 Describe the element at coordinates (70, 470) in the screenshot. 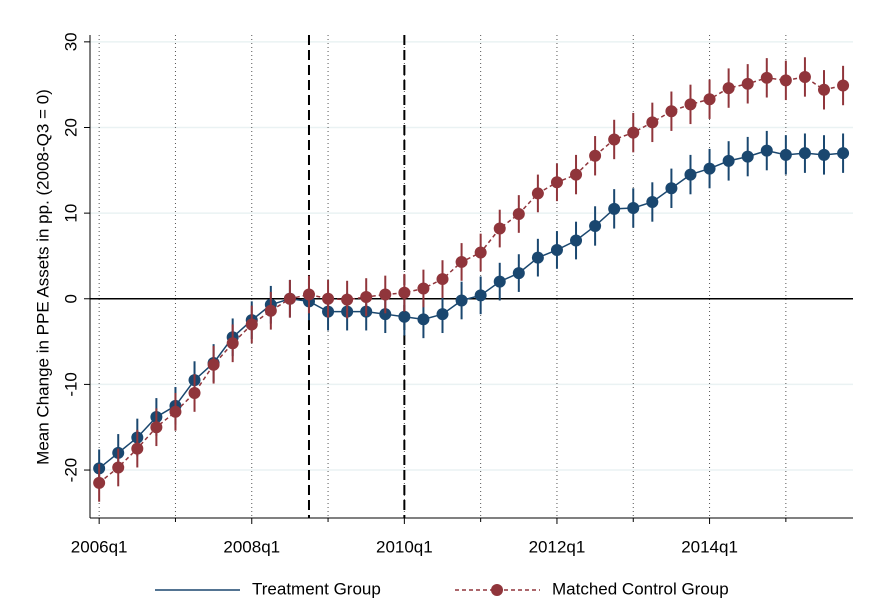

I see `y-tick-label: -20` at that location.